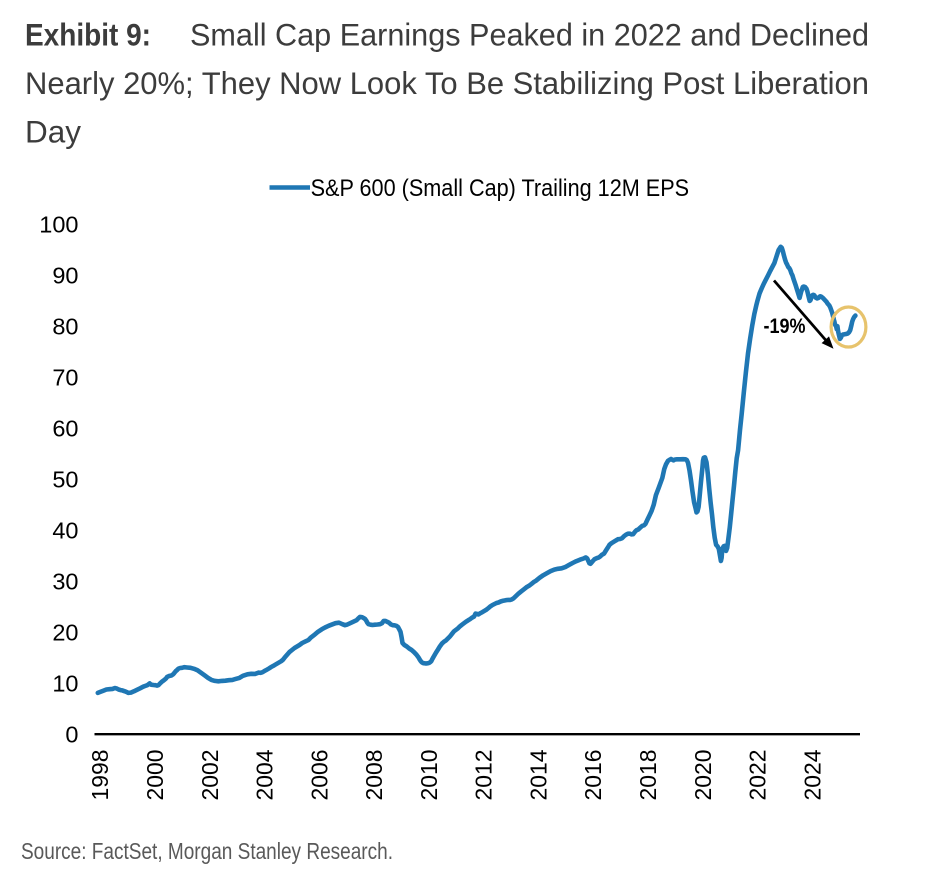 This screenshot has width=930, height=874. I want to click on svg-text: 2024, so click(812, 775).